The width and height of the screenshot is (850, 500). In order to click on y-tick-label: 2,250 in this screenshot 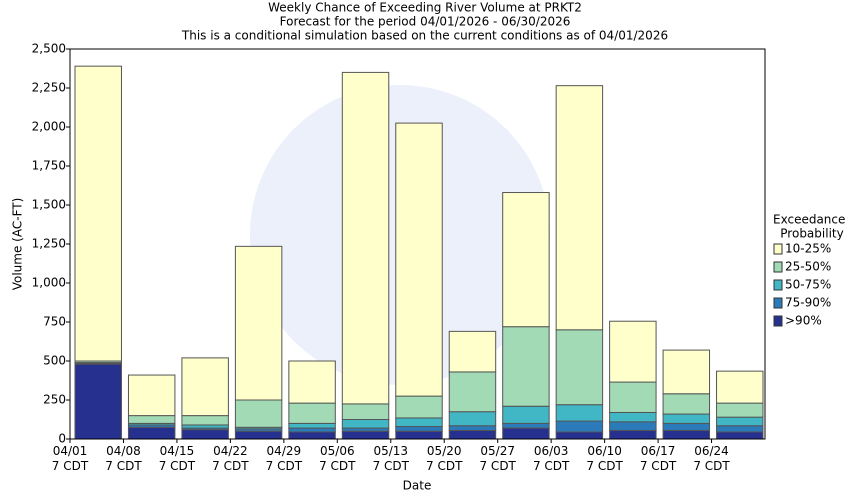, I will do `click(49, 88)`.